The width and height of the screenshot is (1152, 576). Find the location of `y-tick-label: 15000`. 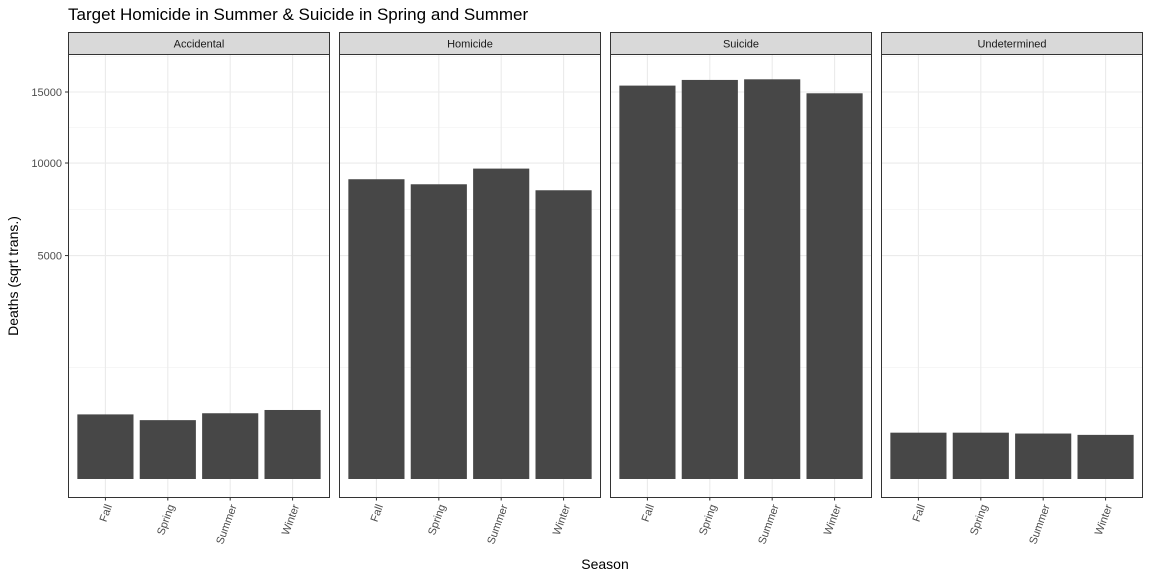

y-tick-label: 15000 is located at coordinates (46, 93).